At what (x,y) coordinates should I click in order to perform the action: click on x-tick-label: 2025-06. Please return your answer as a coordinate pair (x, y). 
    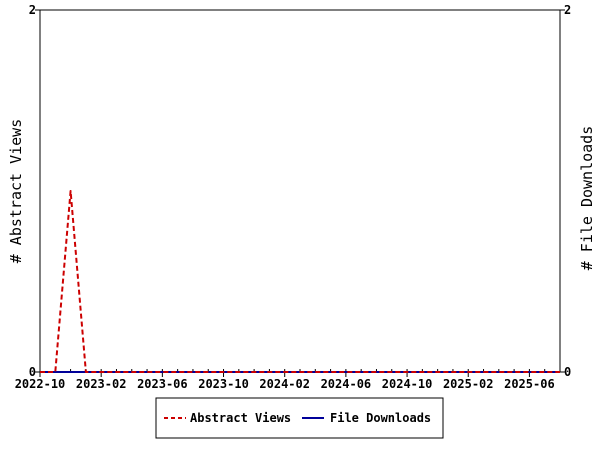
    Looking at the image, I should click on (529, 384).